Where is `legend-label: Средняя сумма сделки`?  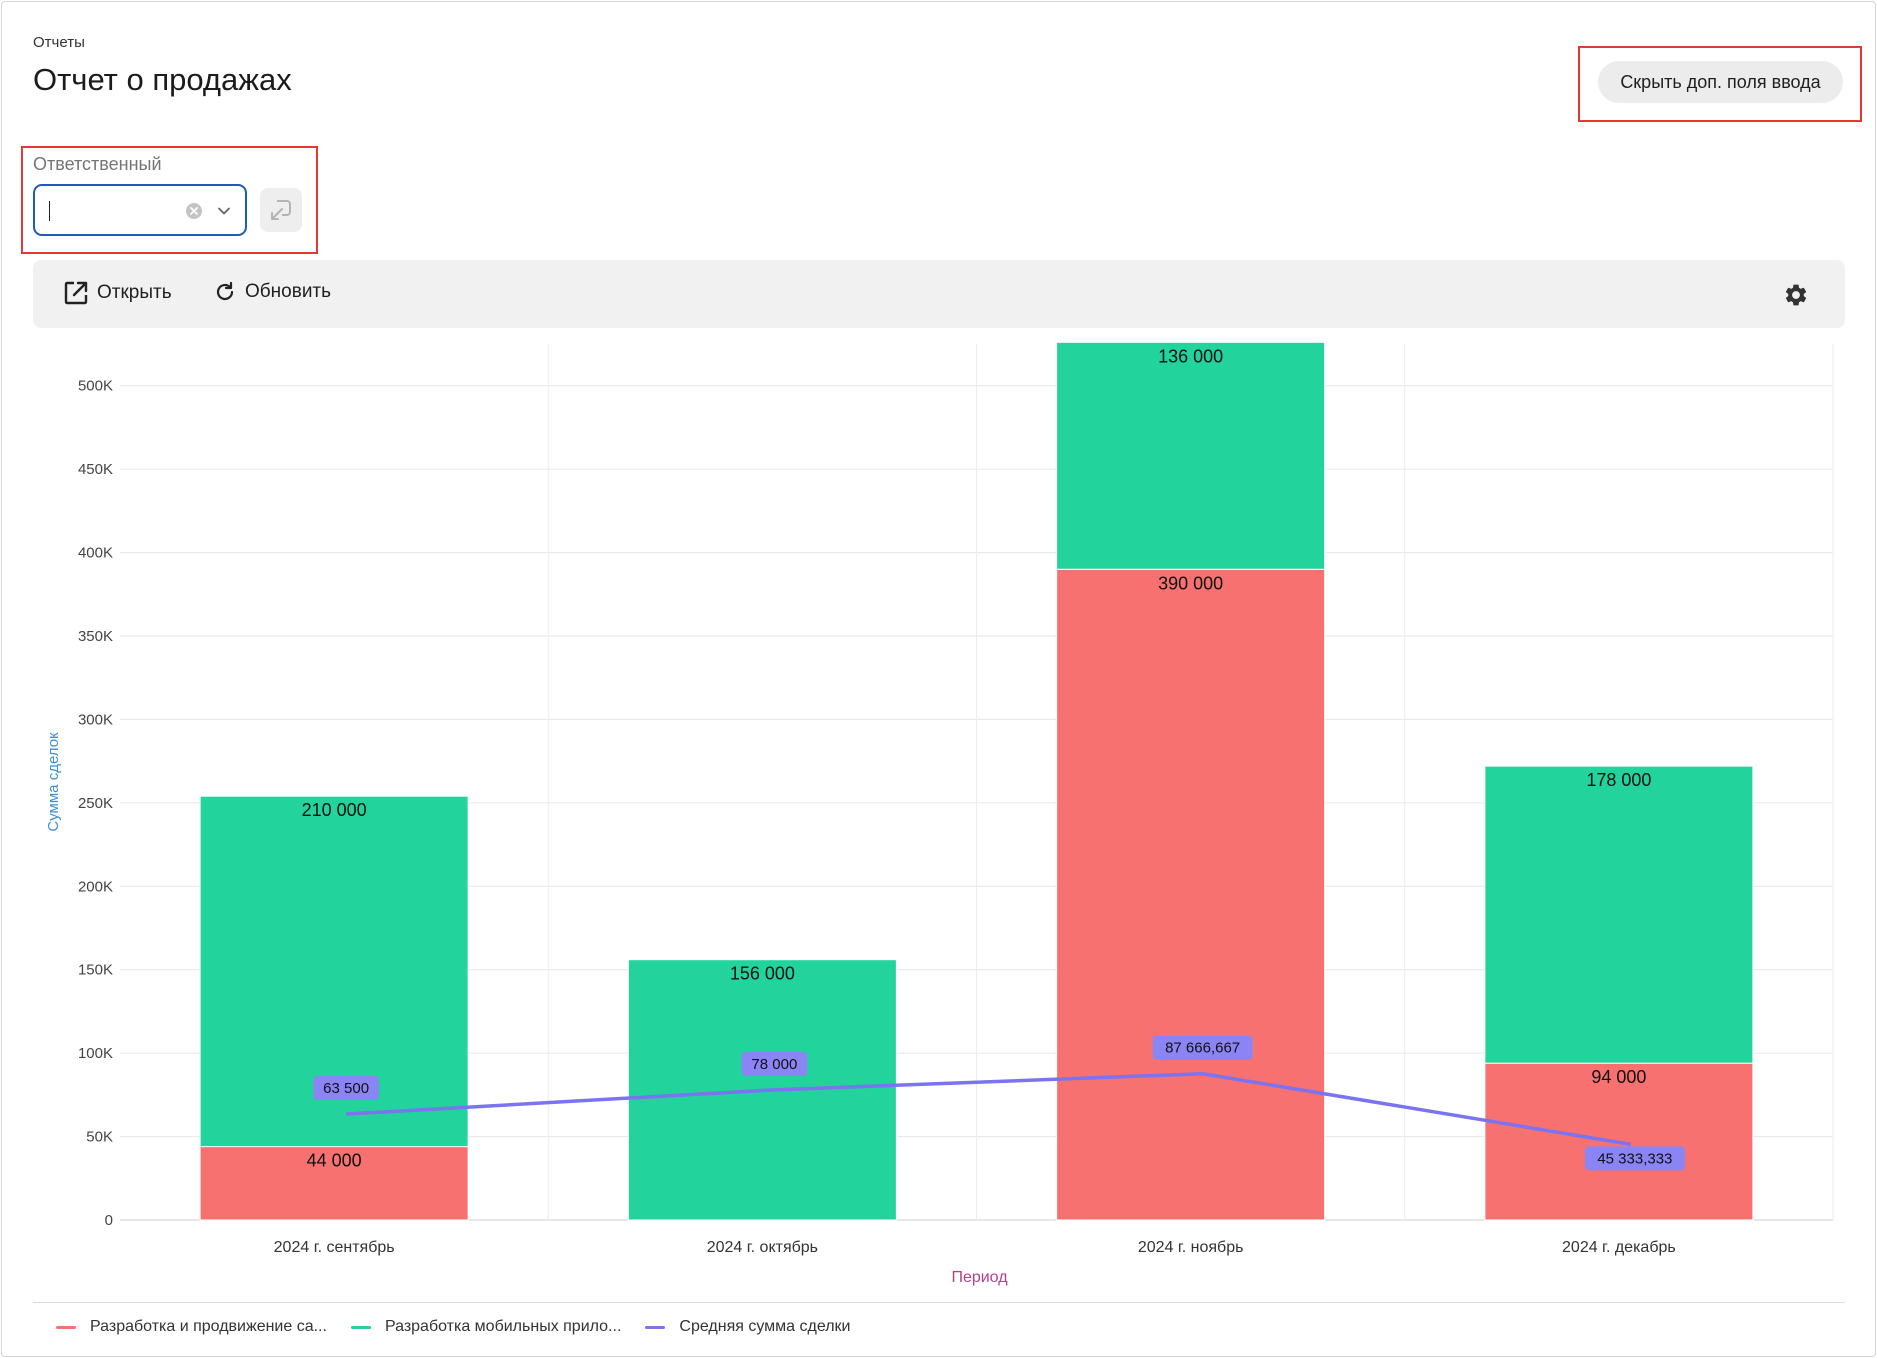
legend-label: Средняя сумма сделки is located at coordinates (765, 1326).